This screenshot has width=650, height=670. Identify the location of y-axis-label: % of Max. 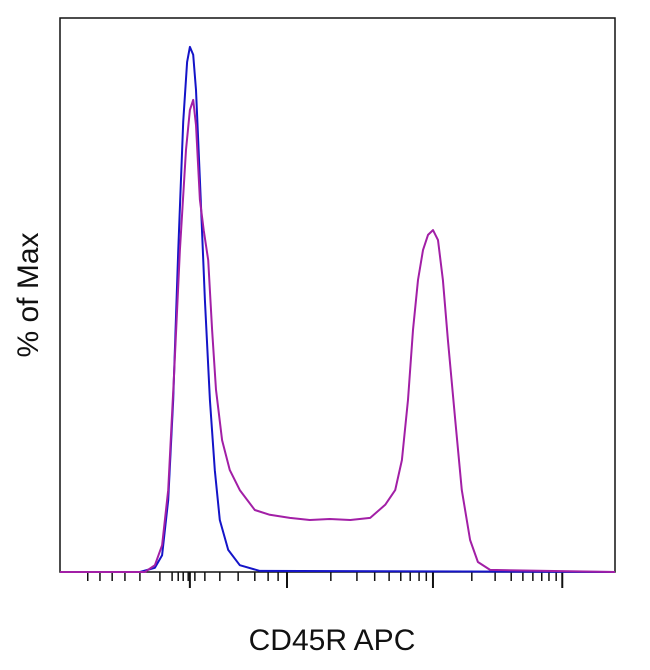
(28, 294).